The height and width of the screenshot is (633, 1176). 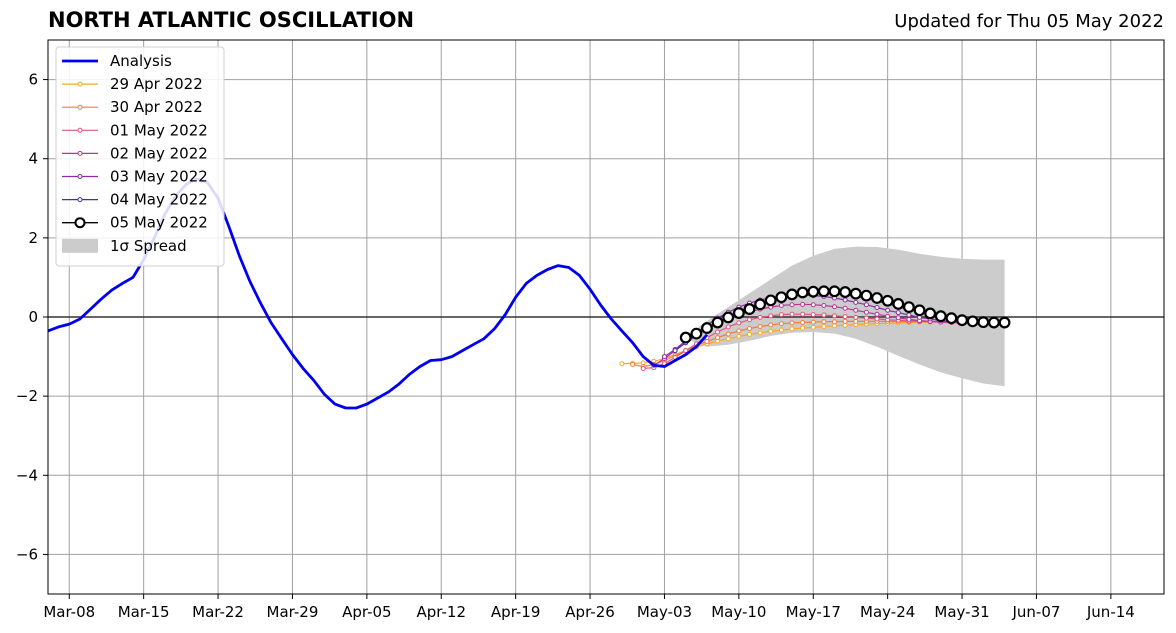 What do you see at coordinates (293, 612) in the screenshot?
I see `x-tick-label: Mar-29` at bounding box center [293, 612].